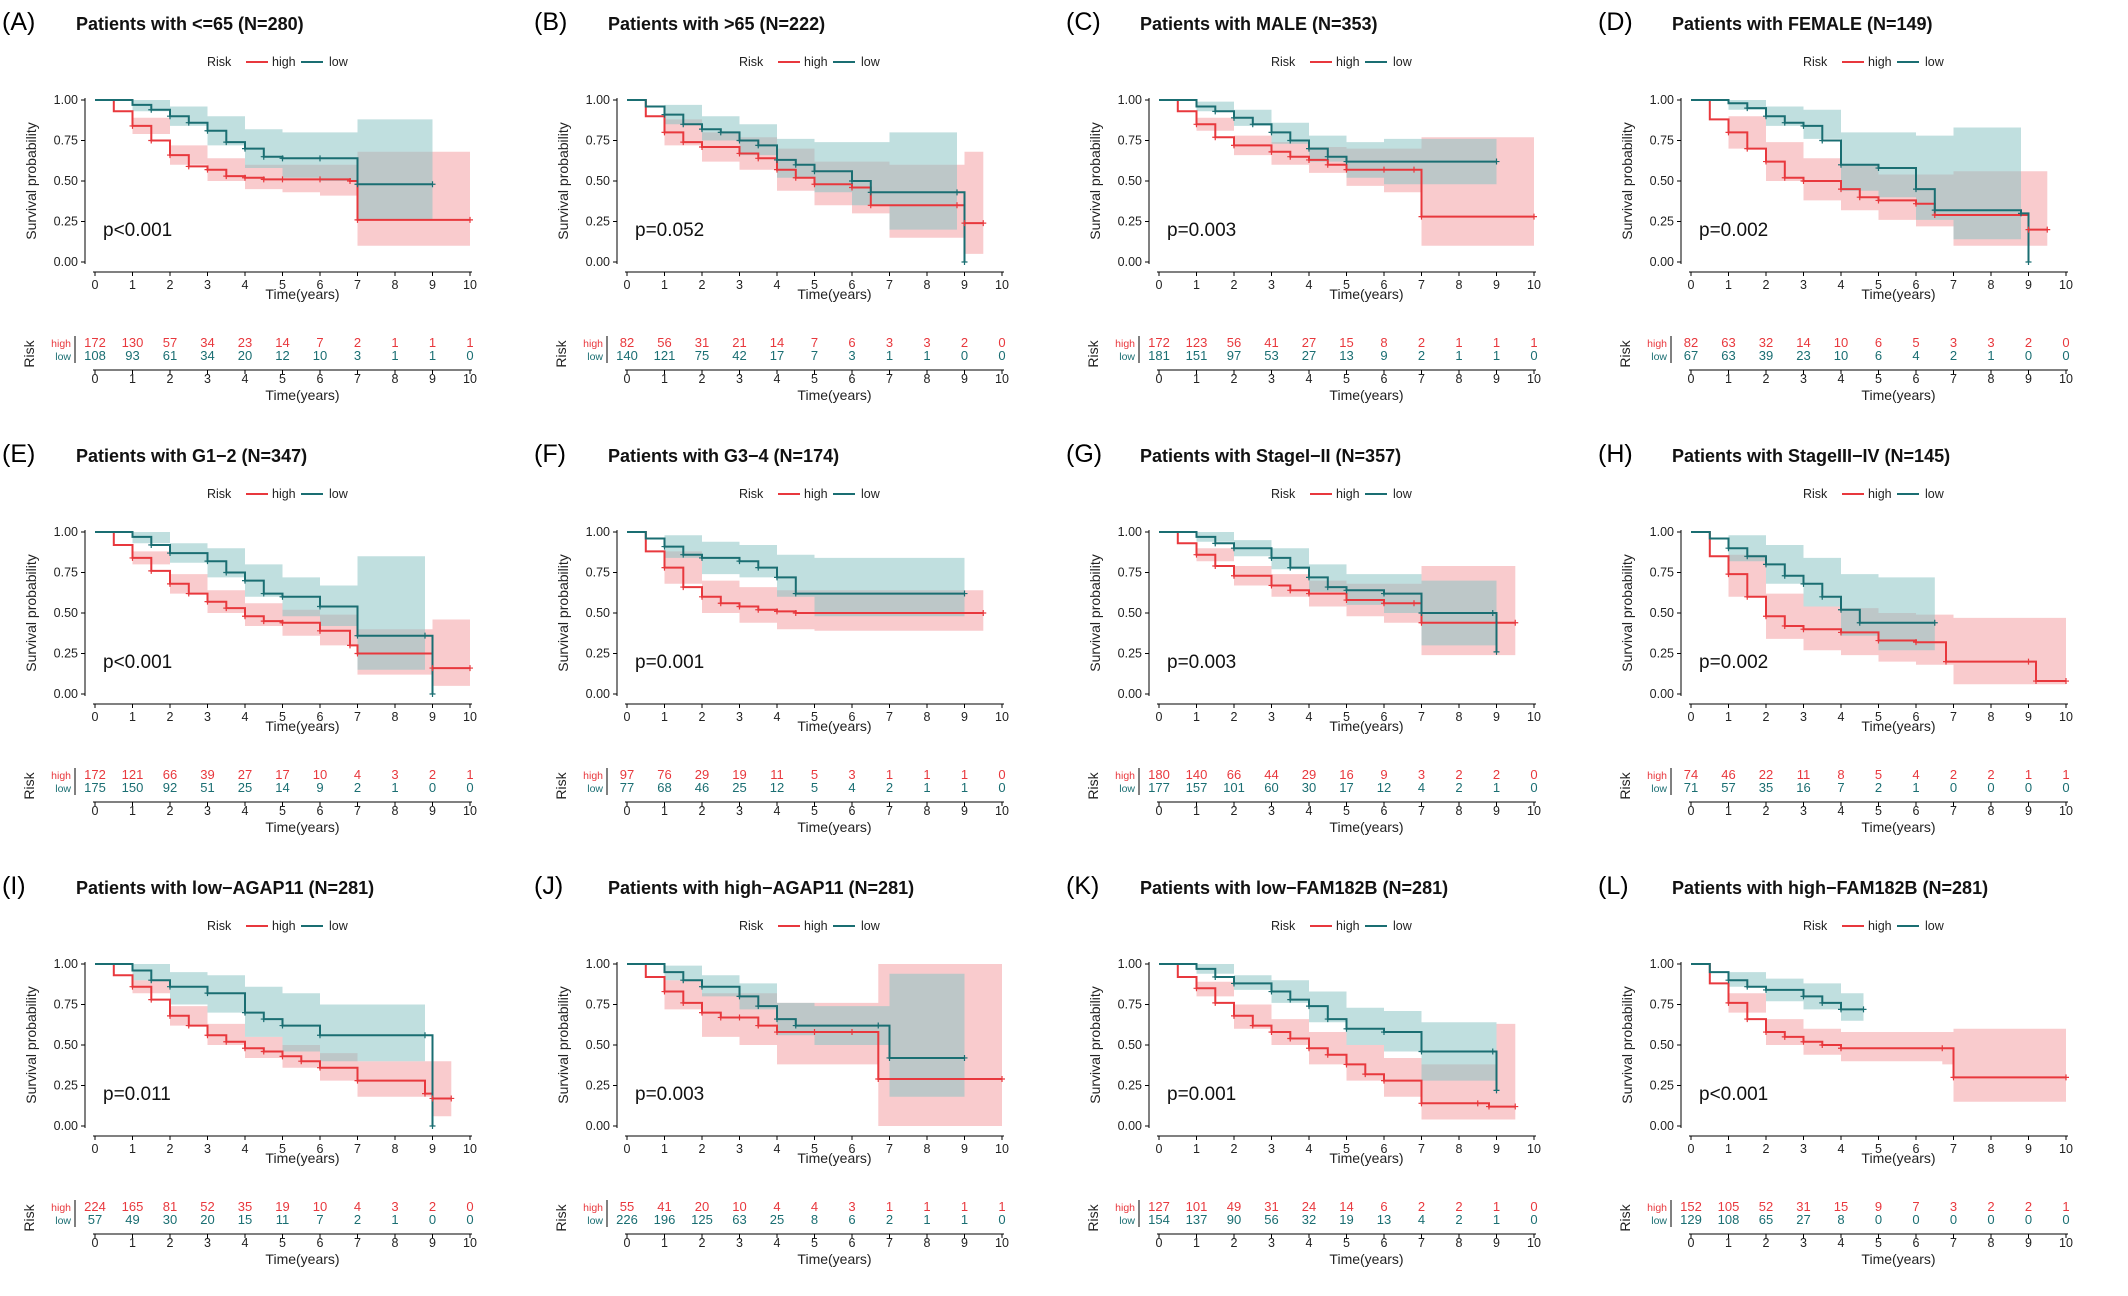 The width and height of the screenshot is (2128, 1296). I want to click on risk-count-low: 4, so click(1421, 1219).